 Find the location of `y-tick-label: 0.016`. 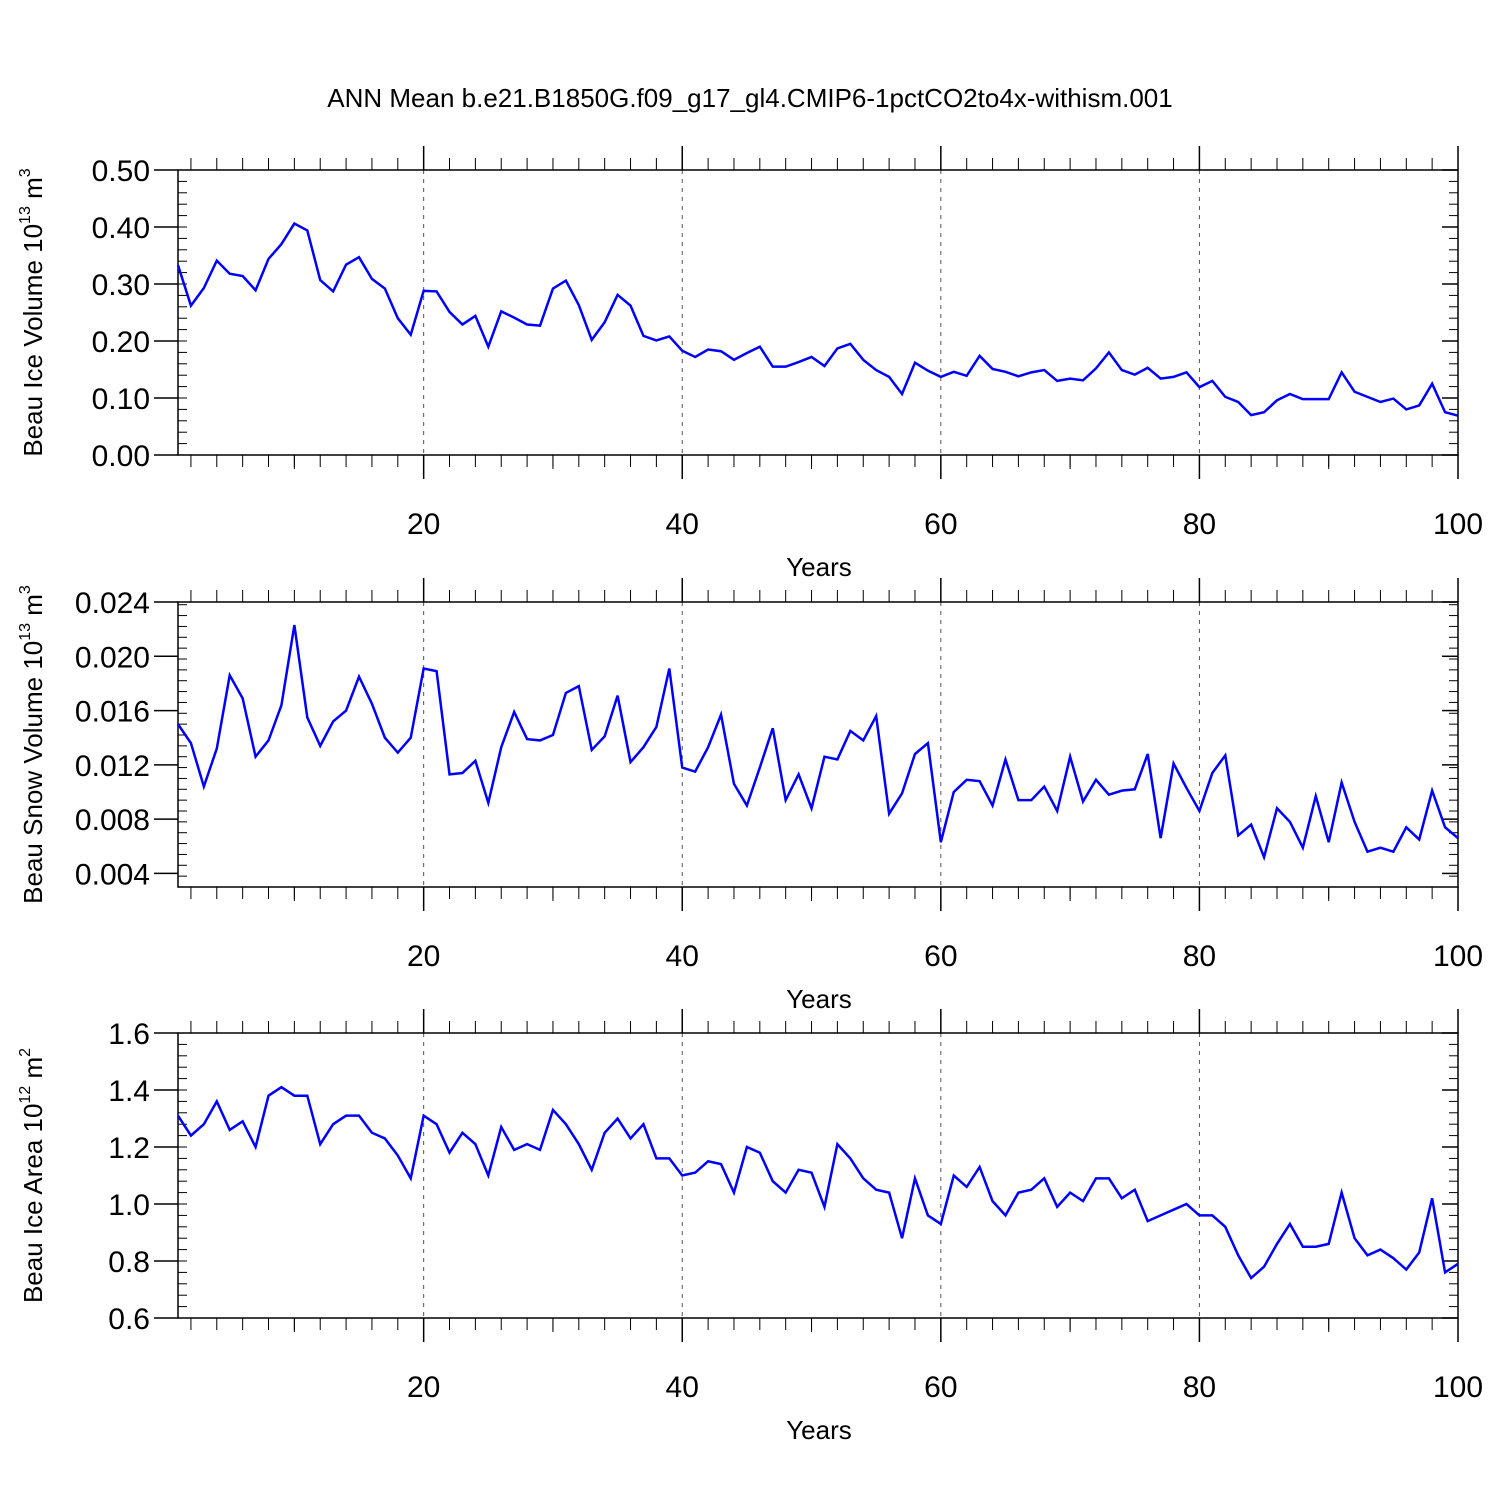

y-tick-label: 0.016 is located at coordinates (112, 712).